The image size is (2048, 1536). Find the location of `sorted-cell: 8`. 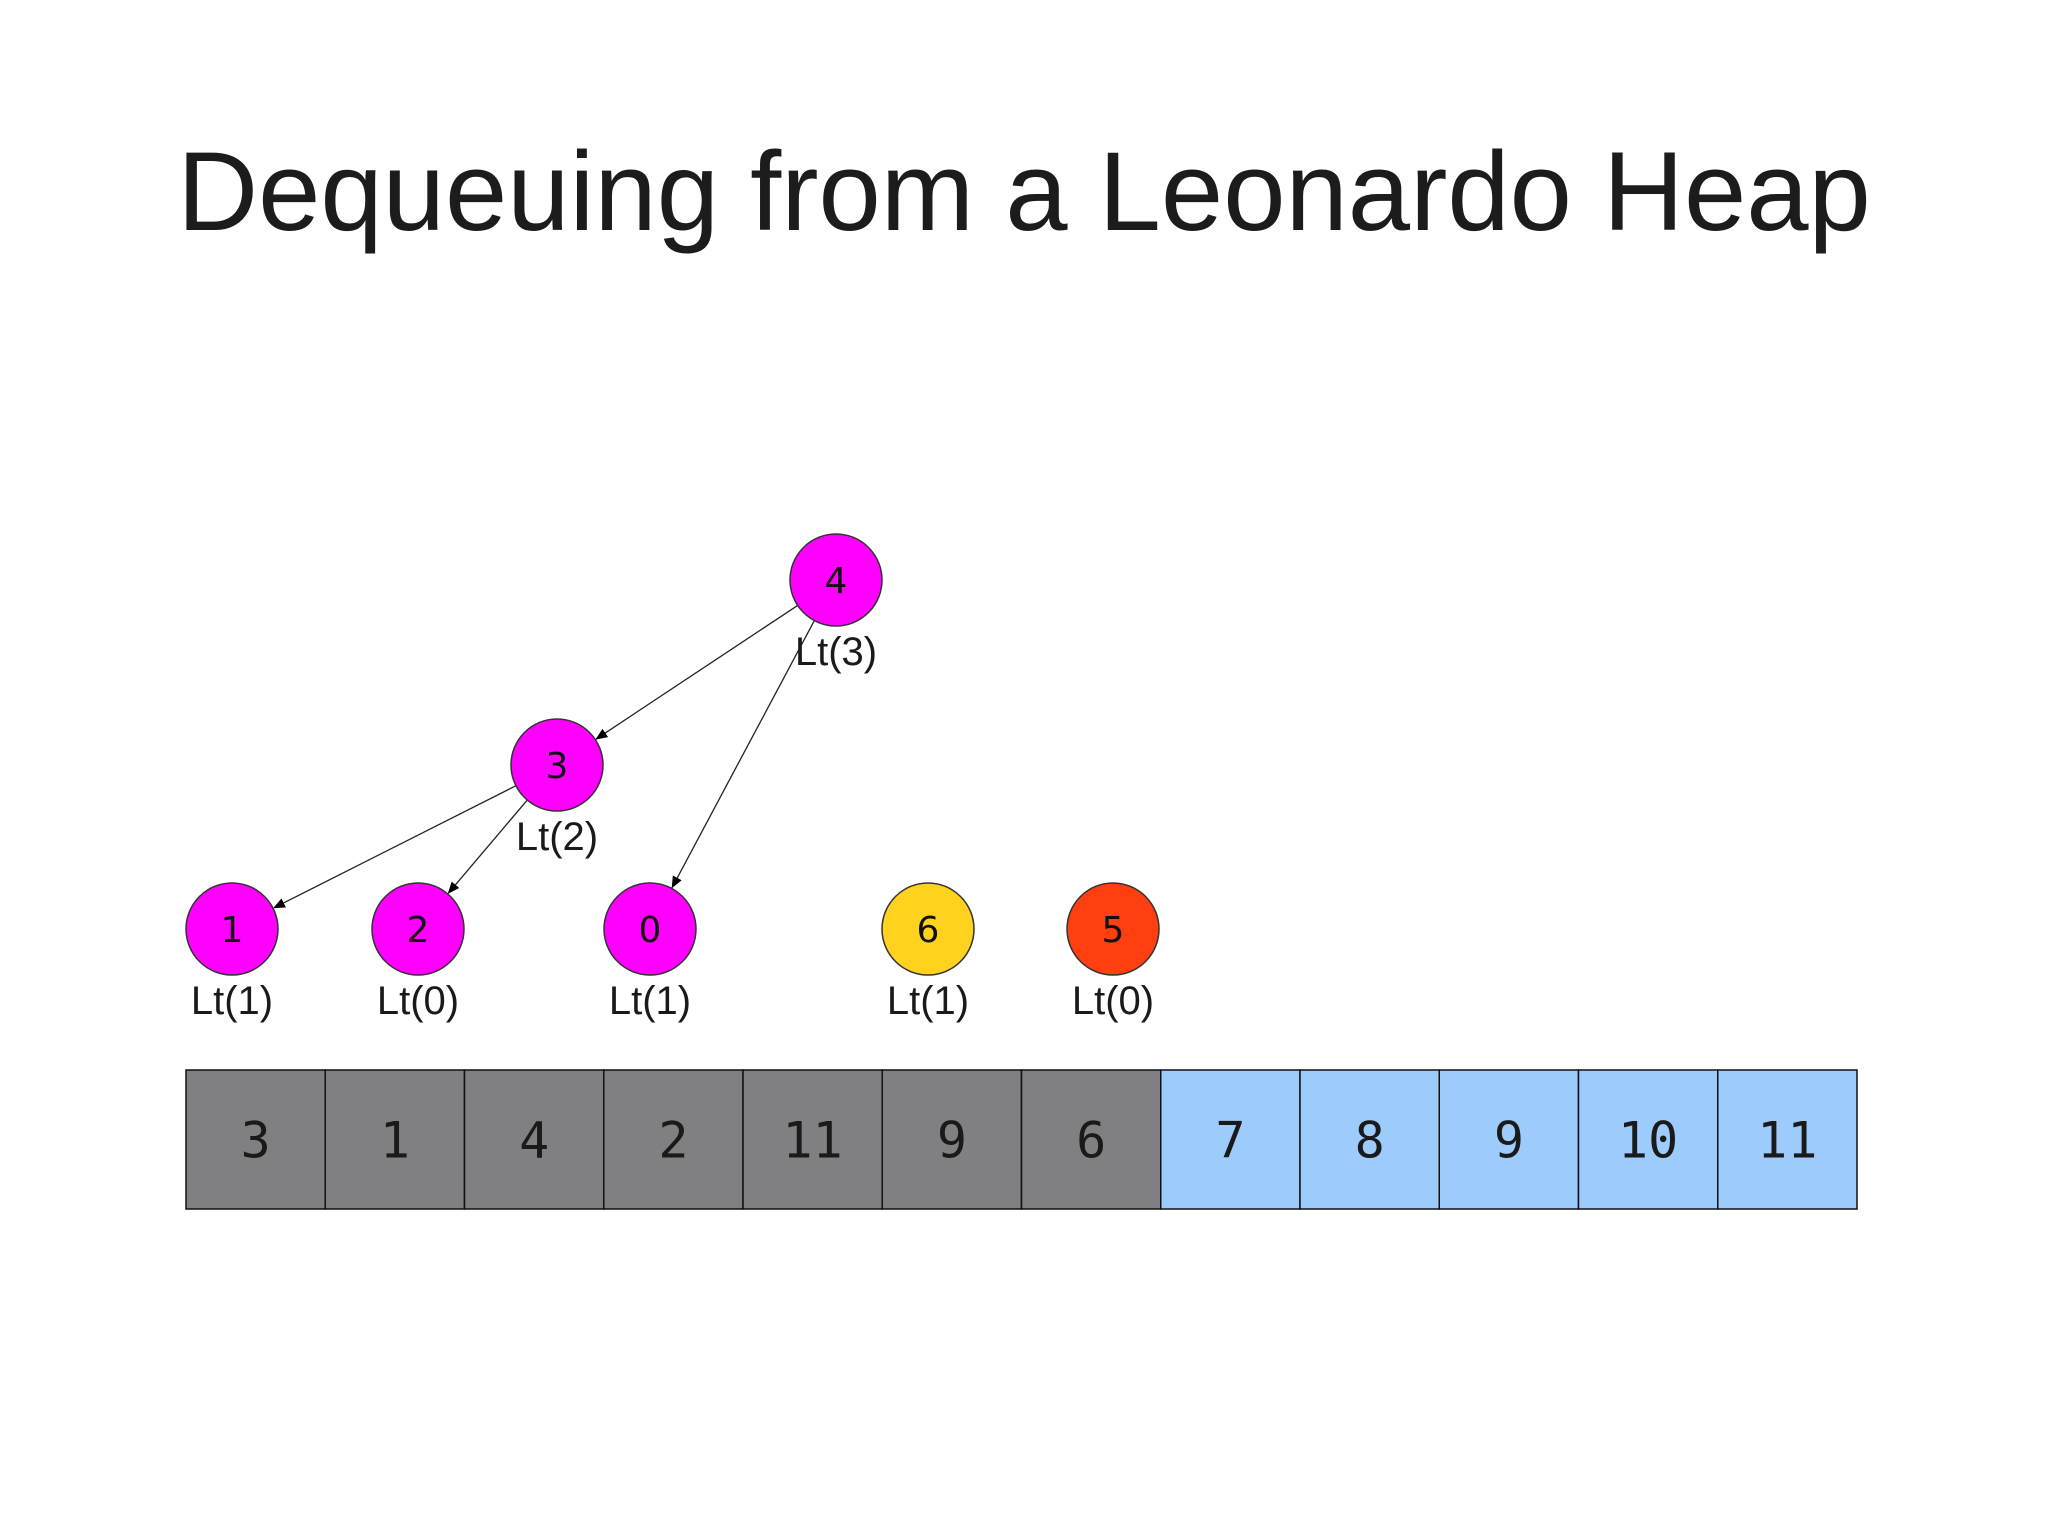

sorted-cell: 8 is located at coordinates (1369, 1139).